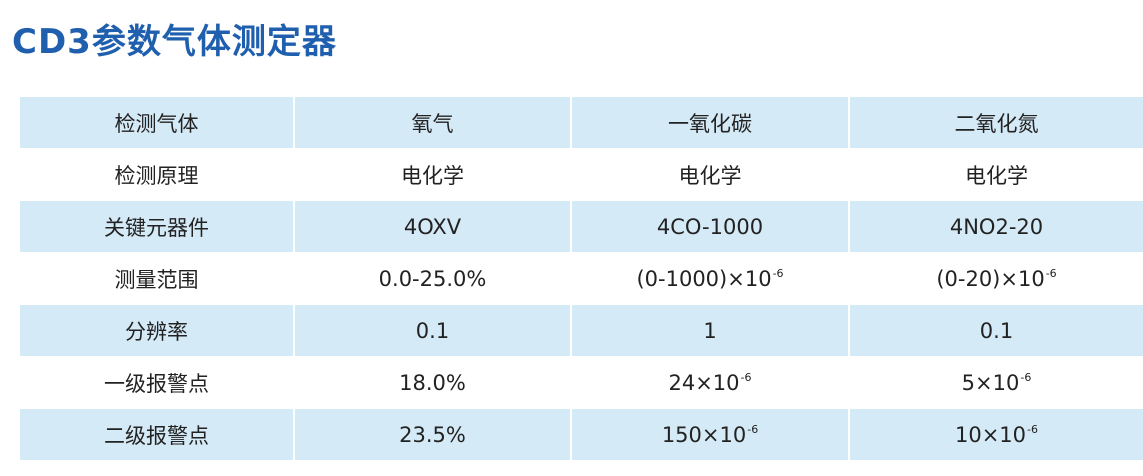 The height and width of the screenshot is (476, 1143). Describe the element at coordinates (704, 278) in the screenshot. I see `cell-text: (0-1000)×10` at that location.